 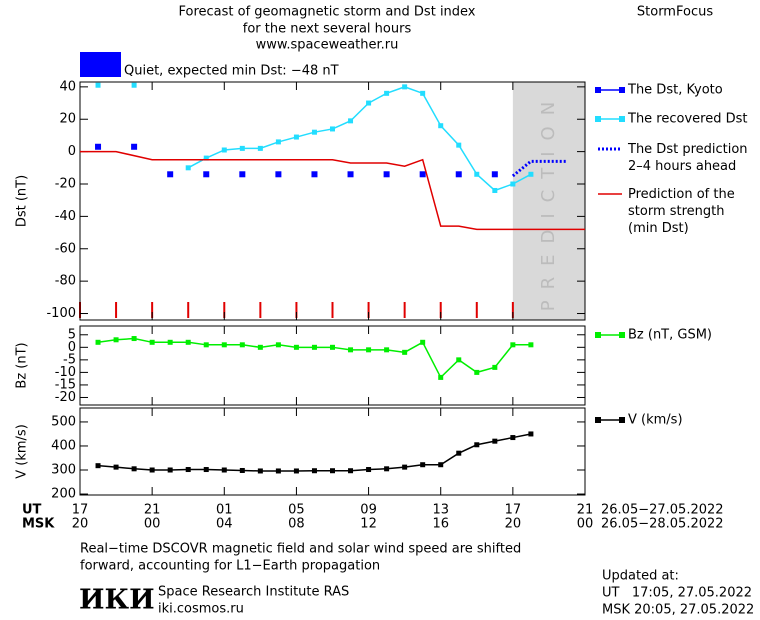 I want to click on y-tick-label: 0, so click(x=72, y=151).